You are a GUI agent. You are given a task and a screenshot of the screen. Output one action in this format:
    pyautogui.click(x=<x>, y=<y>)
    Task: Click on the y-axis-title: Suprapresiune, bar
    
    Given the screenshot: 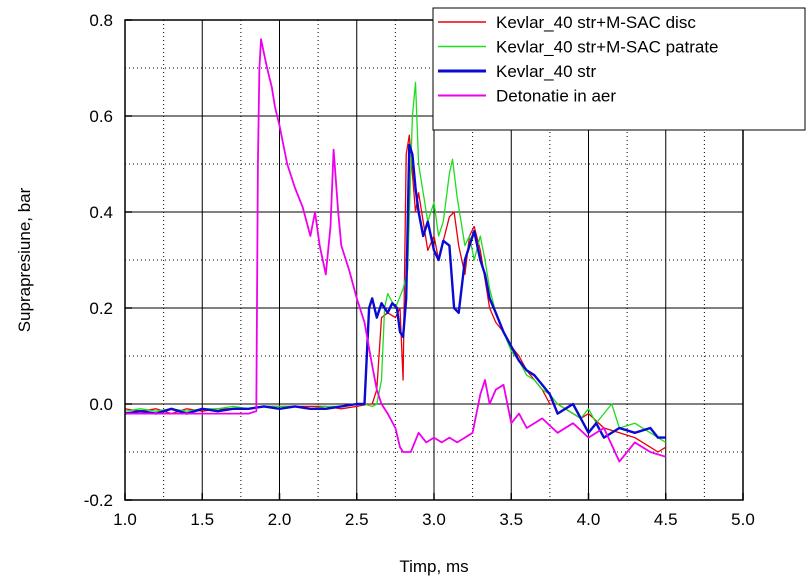 What is the action you would take?
    pyautogui.click(x=24, y=259)
    